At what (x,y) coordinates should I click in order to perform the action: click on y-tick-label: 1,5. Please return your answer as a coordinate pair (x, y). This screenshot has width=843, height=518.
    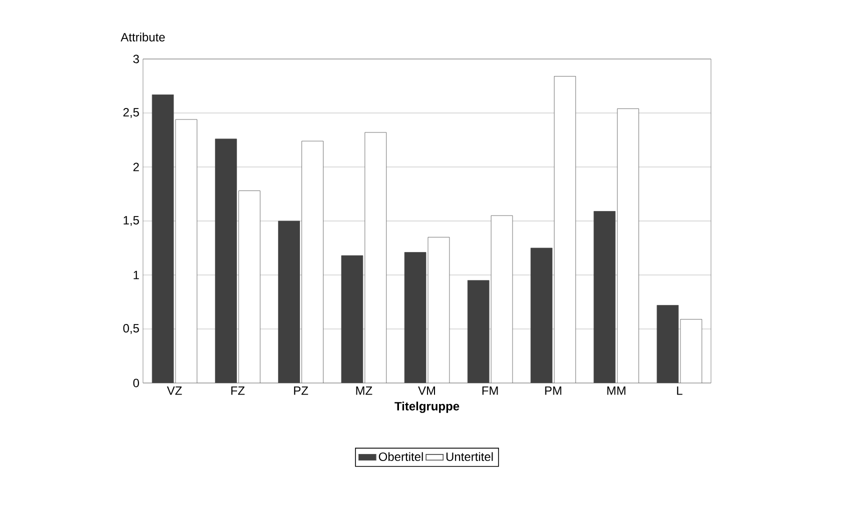
    Looking at the image, I should click on (131, 221).